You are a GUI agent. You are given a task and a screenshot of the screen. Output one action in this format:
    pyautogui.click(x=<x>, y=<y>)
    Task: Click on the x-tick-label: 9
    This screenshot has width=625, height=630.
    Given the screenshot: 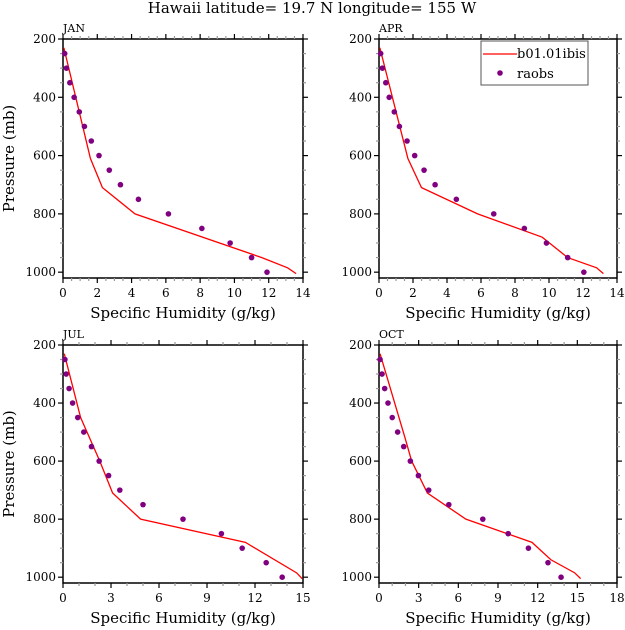 What is the action you would take?
    pyautogui.click(x=498, y=598)
    